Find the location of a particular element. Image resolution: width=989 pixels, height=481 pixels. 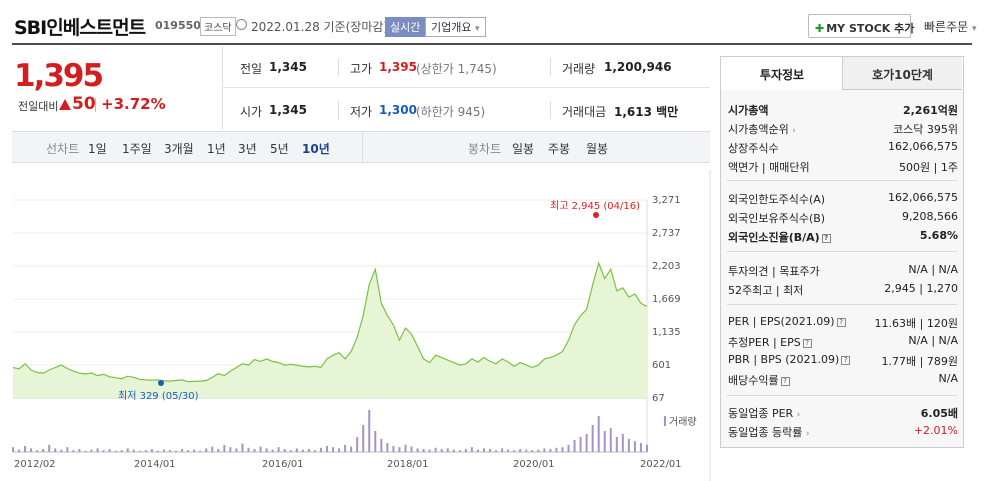

shares-label: 상장주식수 is located at coordinates (753, 148).